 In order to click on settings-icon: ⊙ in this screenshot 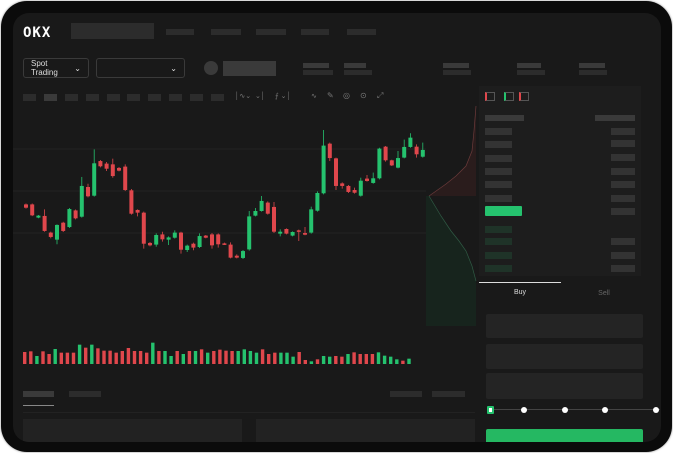, I will do `click(363, 95)`.